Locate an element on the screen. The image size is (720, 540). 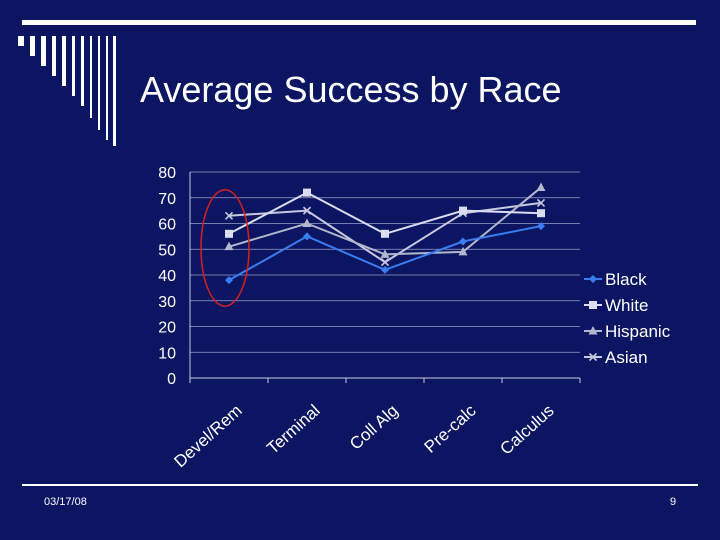
y-tick-label: 40 is located at coordinates (167, 276).